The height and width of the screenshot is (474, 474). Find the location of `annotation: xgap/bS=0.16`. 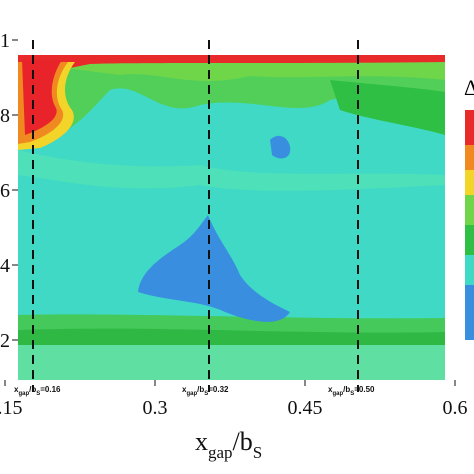

annotation: xgap/bS=0.16 is located at coordinates (37, 391).